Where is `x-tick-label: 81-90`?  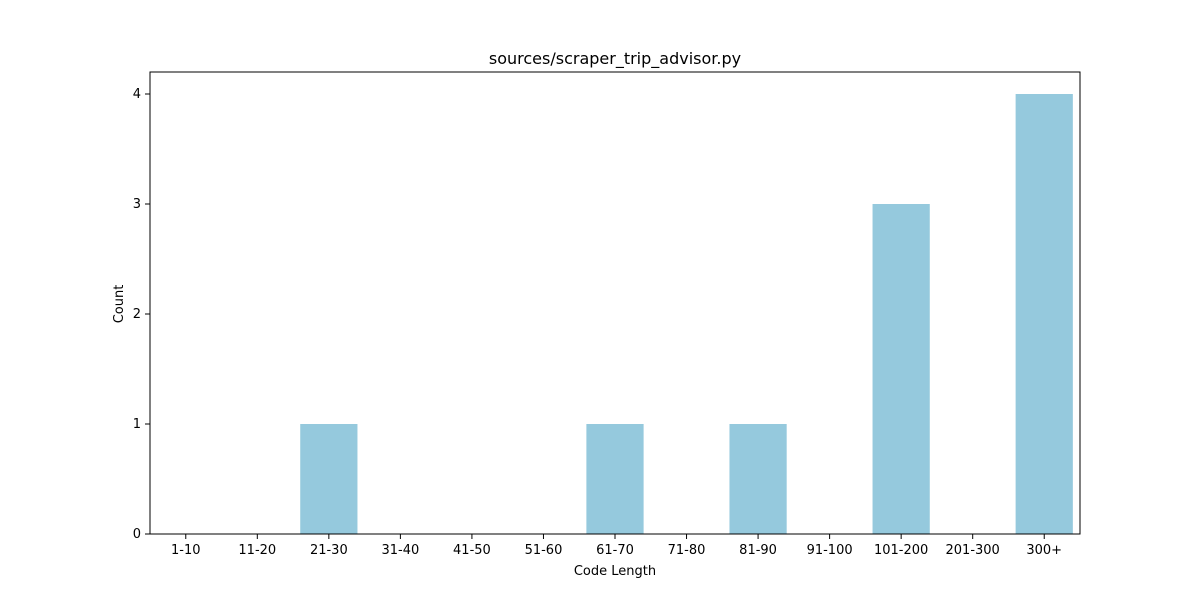
x-tick-label: 81-90 is located at coordinates (758, 550).